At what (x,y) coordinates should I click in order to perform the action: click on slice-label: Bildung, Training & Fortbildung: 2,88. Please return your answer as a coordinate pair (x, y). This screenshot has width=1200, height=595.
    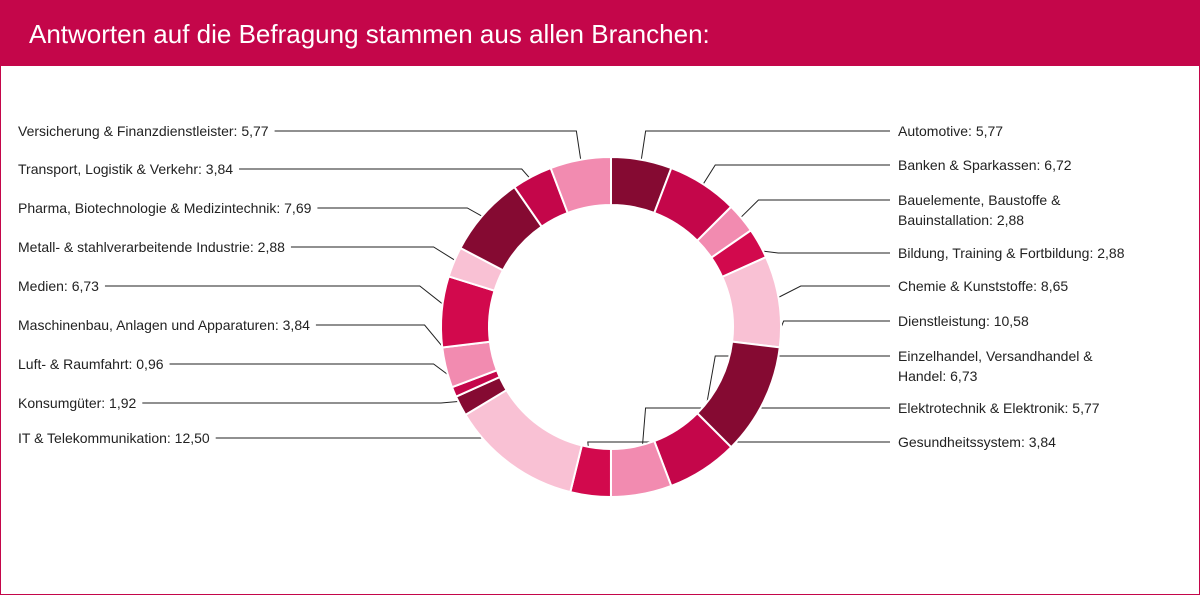
    Looking at the image, I should click on (1011, 253).